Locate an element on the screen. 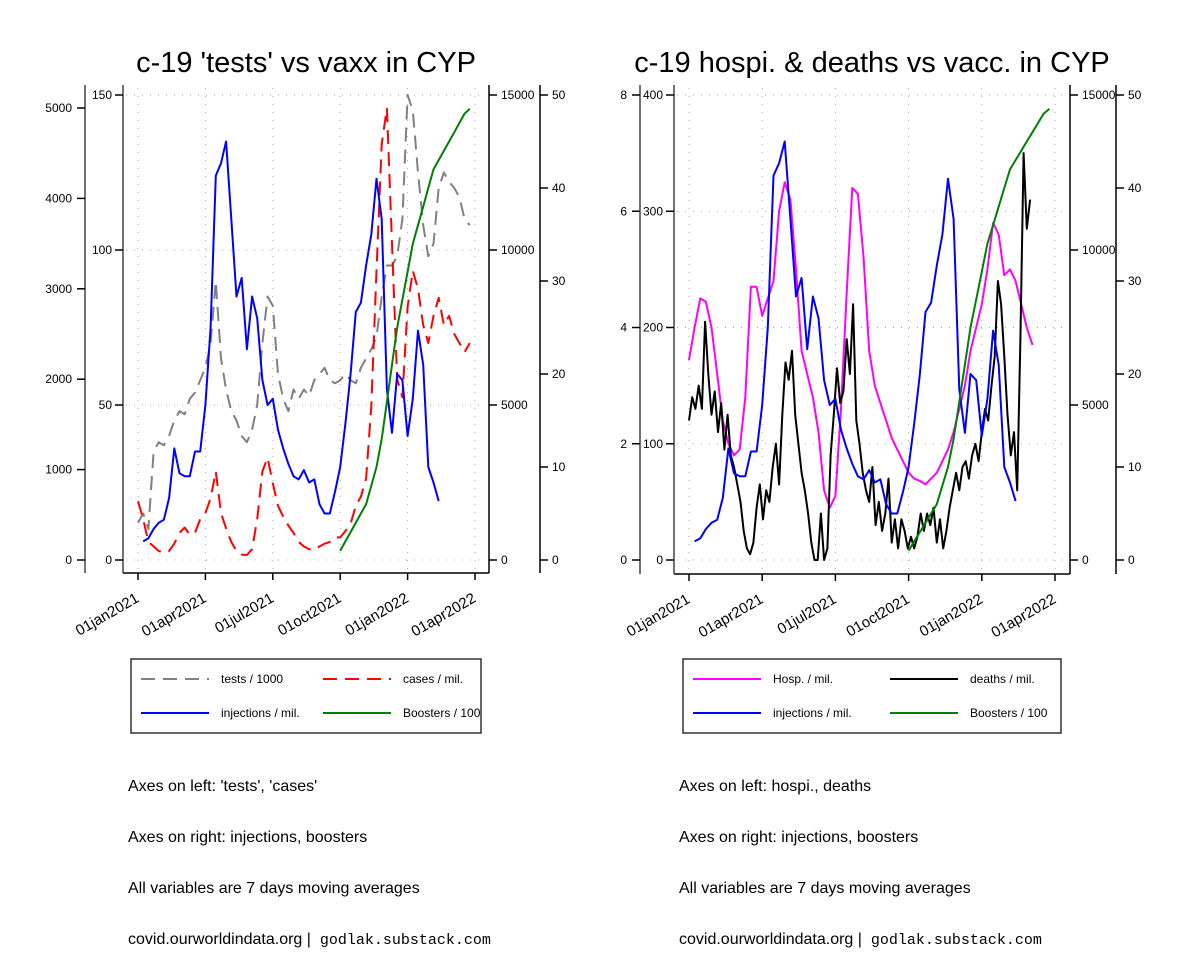  y-tick-label-left-outer: 8 is located at coordinates (623, 95).